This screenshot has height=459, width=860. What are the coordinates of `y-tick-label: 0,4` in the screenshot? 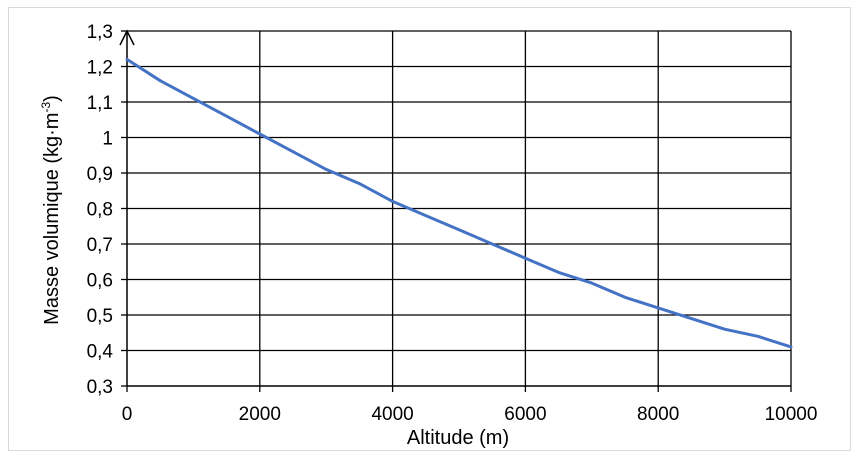 It's located at (100, 352).